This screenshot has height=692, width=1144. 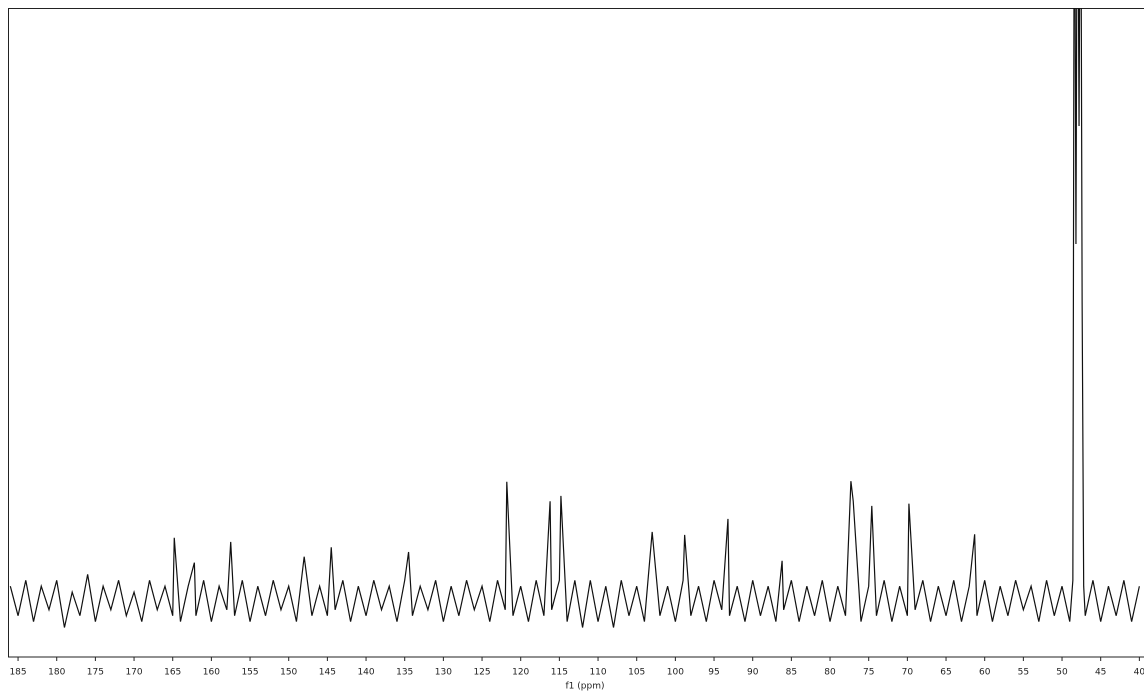 What do you see at coordinates (56, 673) in the screenshot?
I see `x-tick-label: 180` at bounding box center [56, 673].